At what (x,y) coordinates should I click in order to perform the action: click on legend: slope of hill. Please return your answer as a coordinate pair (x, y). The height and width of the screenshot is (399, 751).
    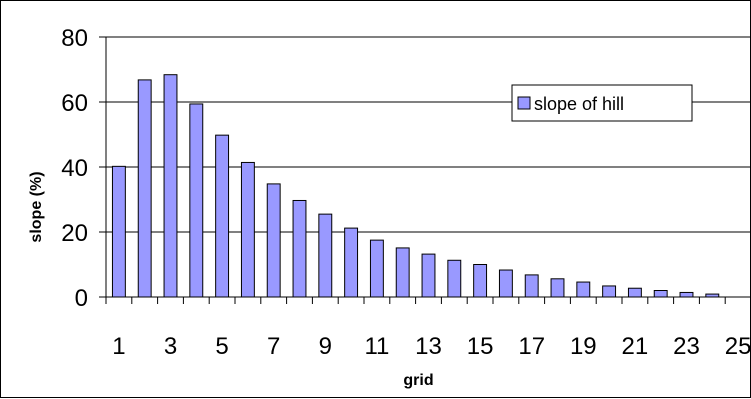
    Looking at the image, I should click on (602, 103).